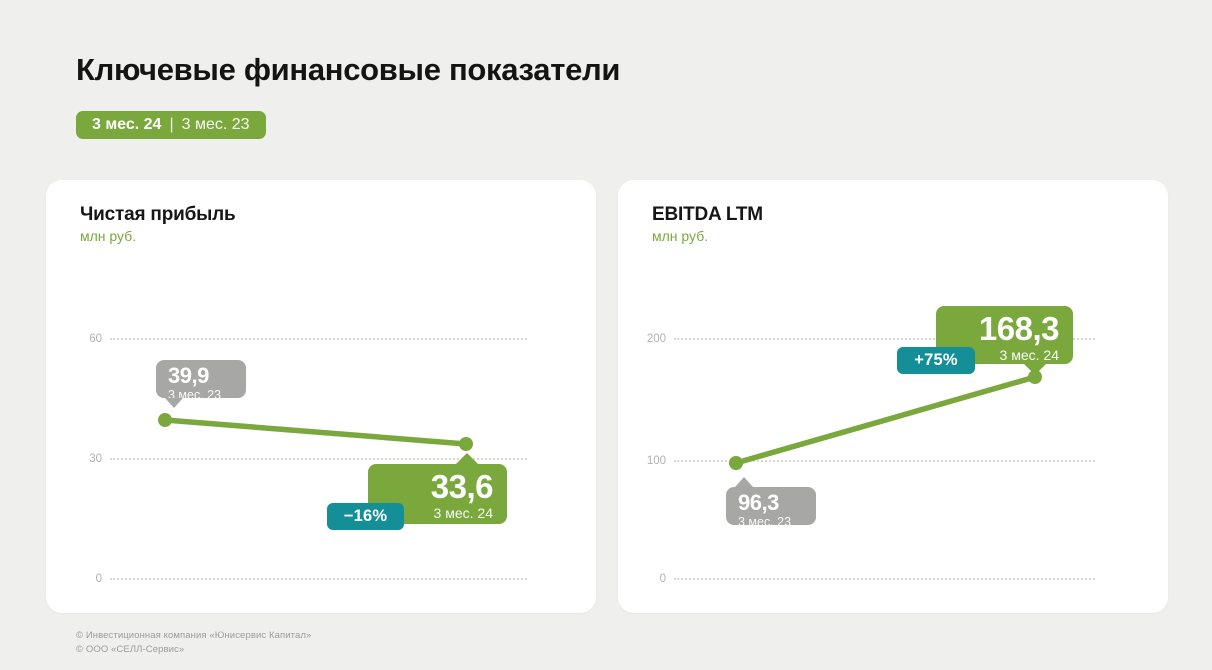  What do you see at coordinates (936, 360) in the screenshot?
I see `change-badge: +75%` at bounding box center [936, 360].